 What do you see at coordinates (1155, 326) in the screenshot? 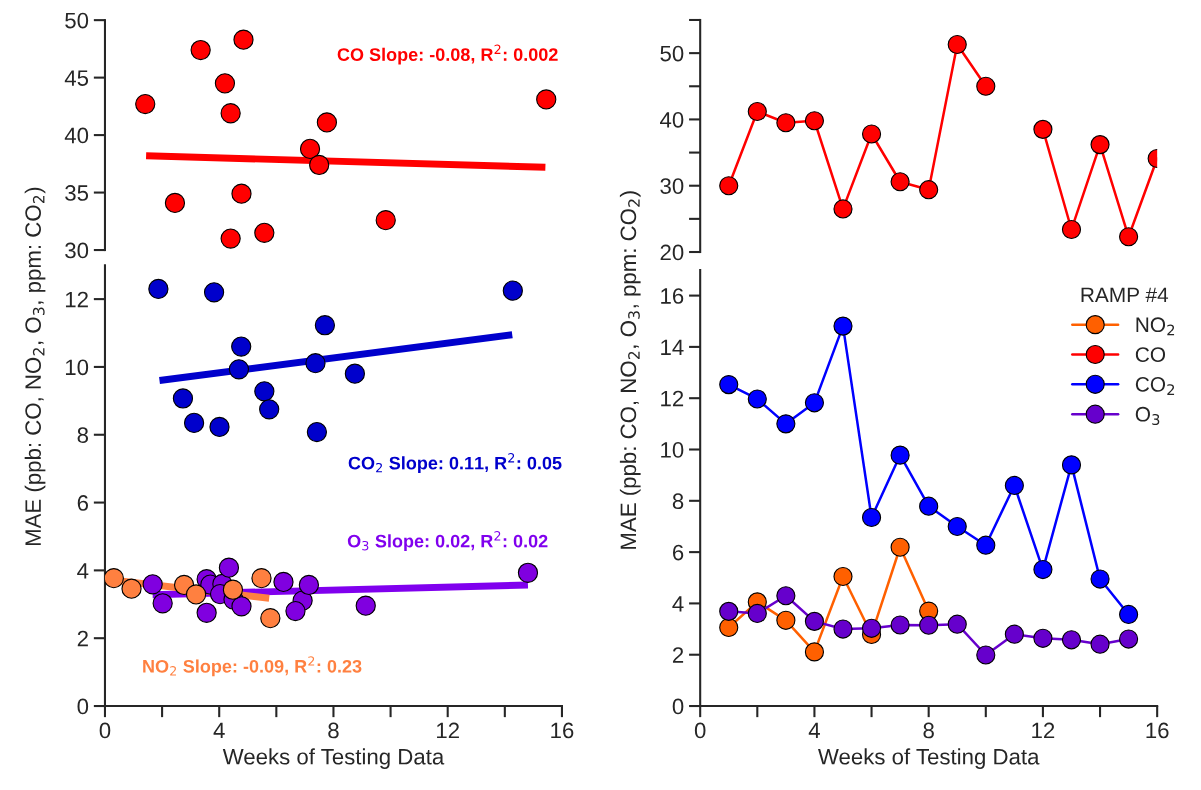
I see `legend-label: NO$_{2}$` at bounding box center [1155, 326].